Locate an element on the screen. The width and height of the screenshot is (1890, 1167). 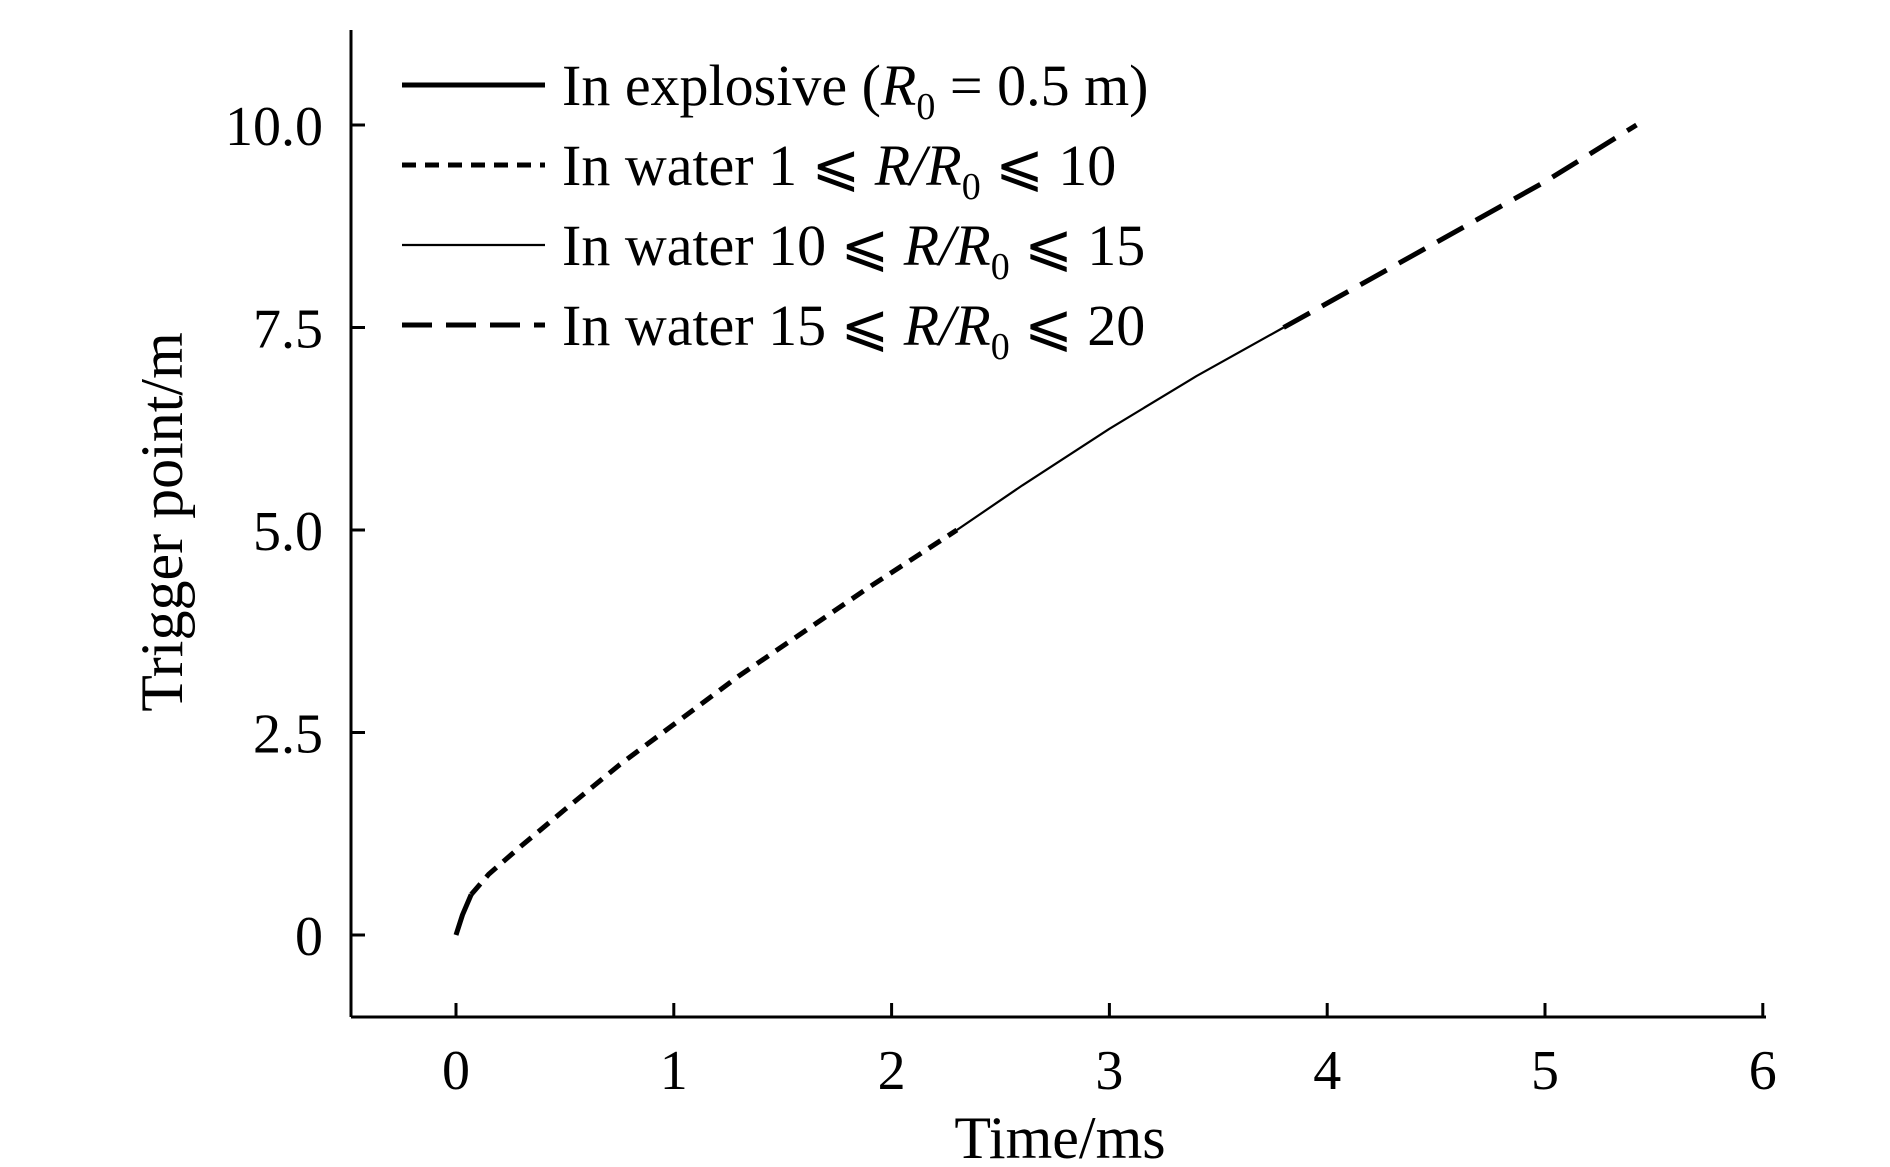
y-tick-label: 2.5 is located at coordinates (288, 735).